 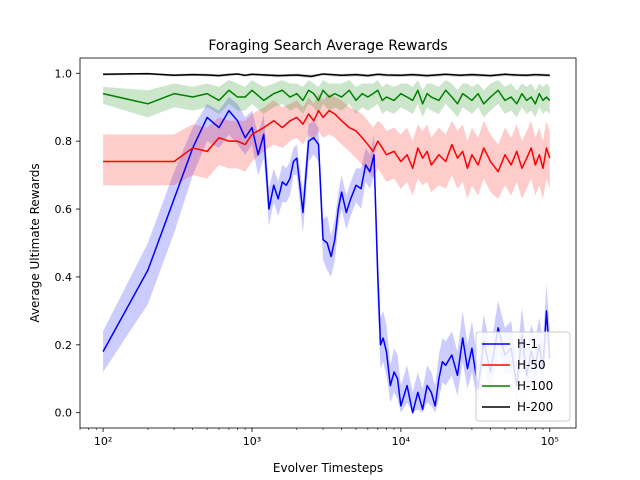 What do you see at coordinates (67, 243) in the screenshot?
I see `y-axis-ticks: 0.0 0.2 0.4 0.6 0.8 1.0` at bounding box center [67, 243].